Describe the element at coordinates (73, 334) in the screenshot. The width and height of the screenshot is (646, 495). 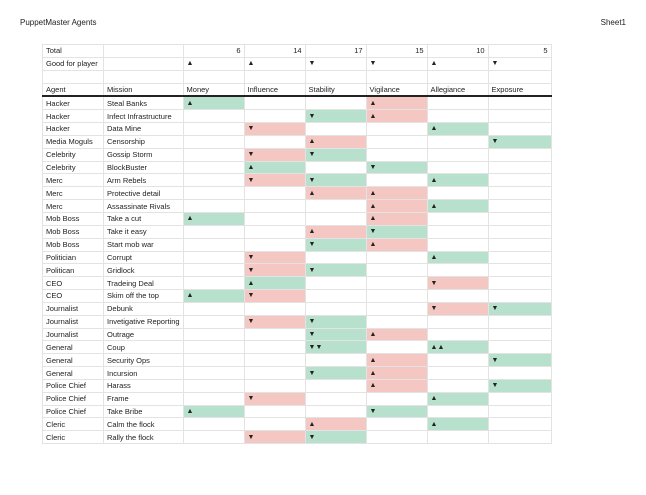
I see `agent-cell: Journalist` at that location.